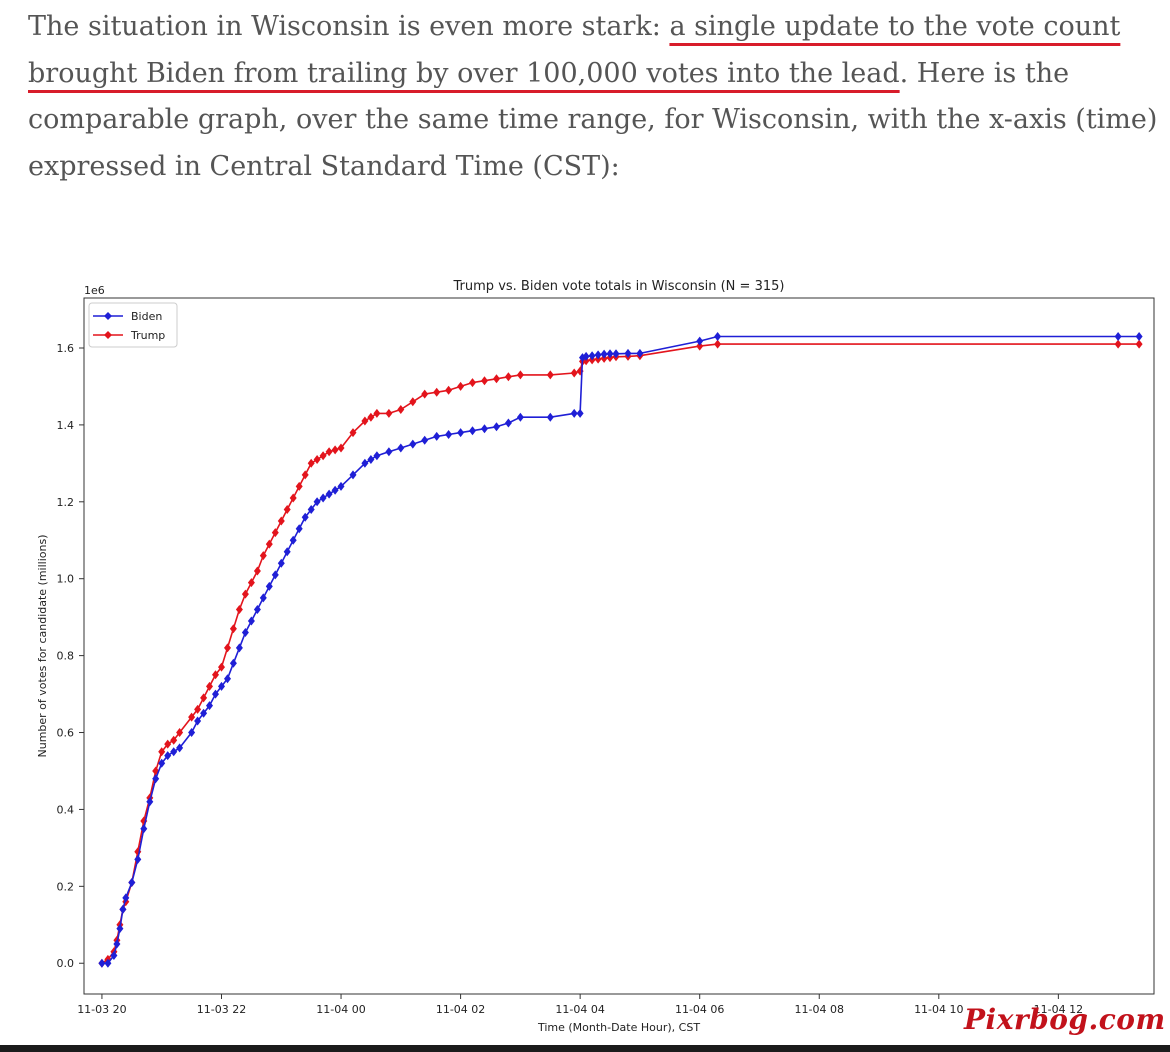  I want to click on legend-biden-label: Biden, so click(146, 316).